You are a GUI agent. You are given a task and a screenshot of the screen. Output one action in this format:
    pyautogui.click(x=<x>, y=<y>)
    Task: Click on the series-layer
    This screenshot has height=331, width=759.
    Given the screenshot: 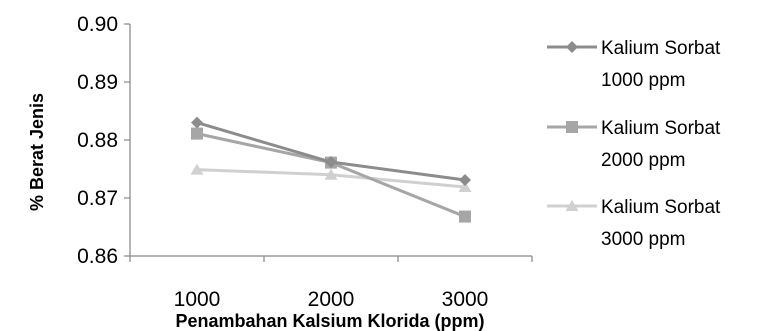 What is the action you would take?
    pyautogui.click(x=331, y=169)
    